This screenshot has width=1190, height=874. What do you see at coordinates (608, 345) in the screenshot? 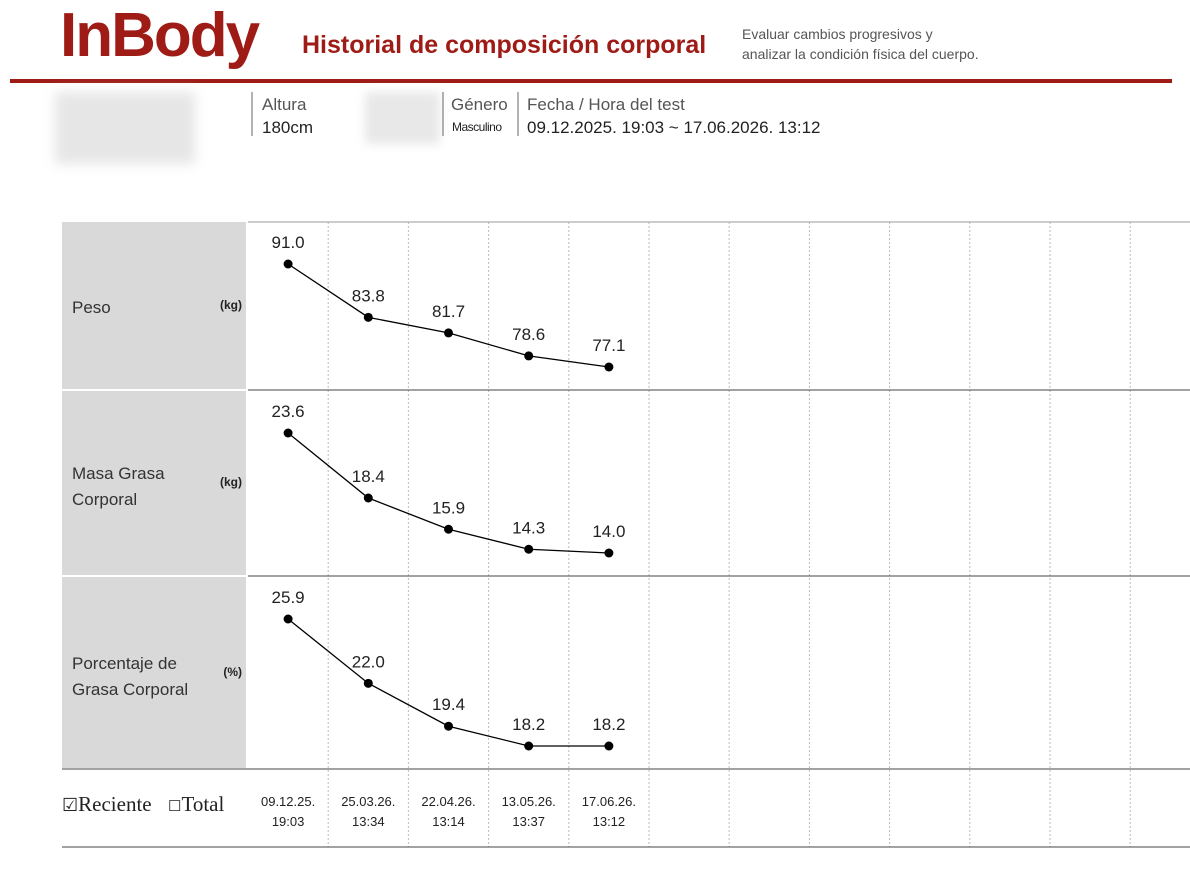
I see `value-label: 77.1` at bounding box center [608, 345].